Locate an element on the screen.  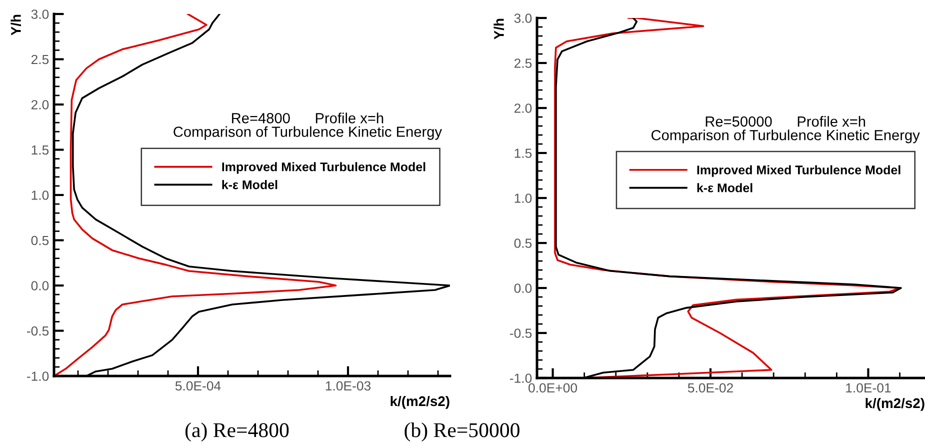
x-tick-label: 5.0E-02 is located at coordinates (710, 388).